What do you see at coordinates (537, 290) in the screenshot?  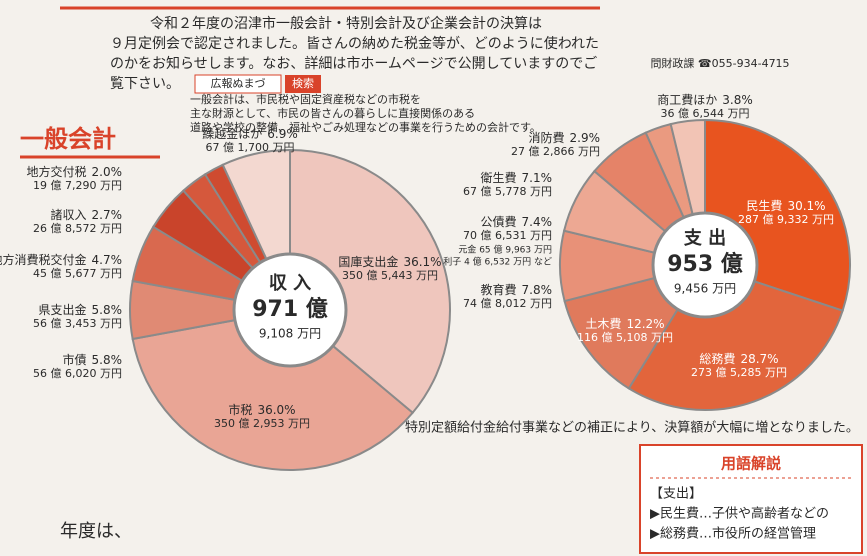 I see `value-label: 7.8%` at bounding box center [537, 290].